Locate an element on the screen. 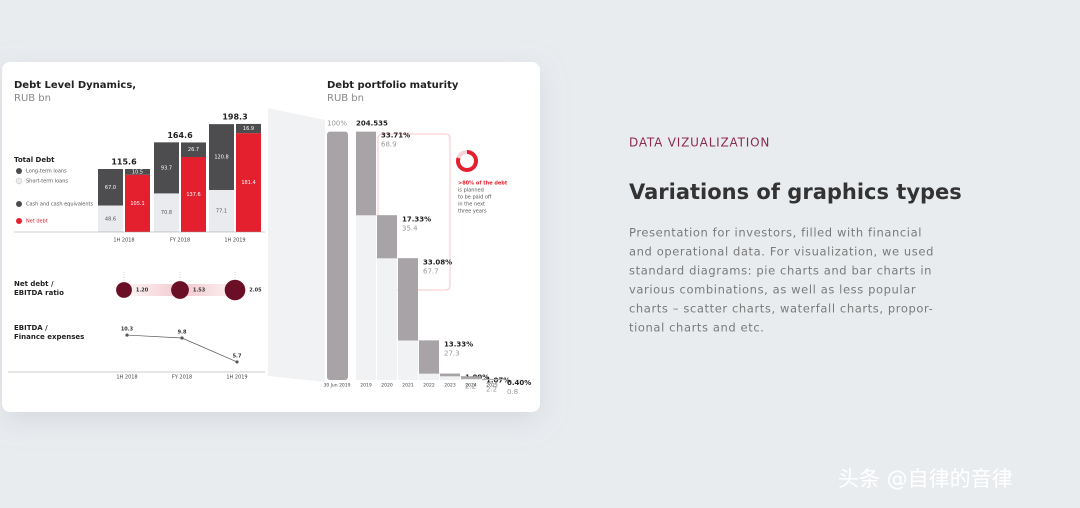  data-label: 70.8 is located at coordinates (166, 213).